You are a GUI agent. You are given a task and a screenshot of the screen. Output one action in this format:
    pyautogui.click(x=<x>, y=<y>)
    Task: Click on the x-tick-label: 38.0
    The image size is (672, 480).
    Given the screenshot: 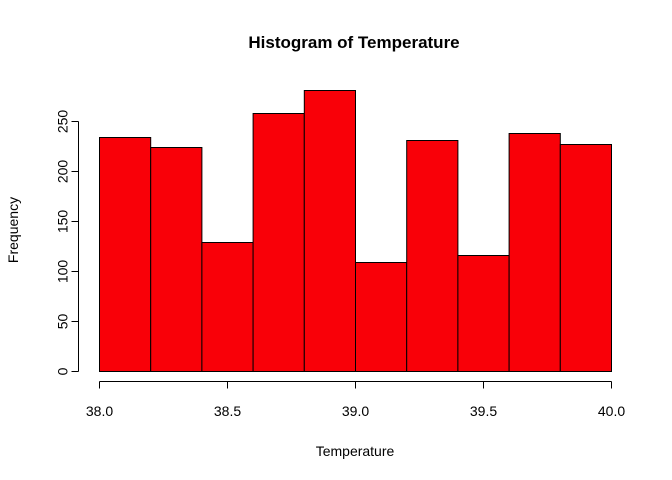 What is the action you would take?
    pyautogui.click(x=99, y=411)
    